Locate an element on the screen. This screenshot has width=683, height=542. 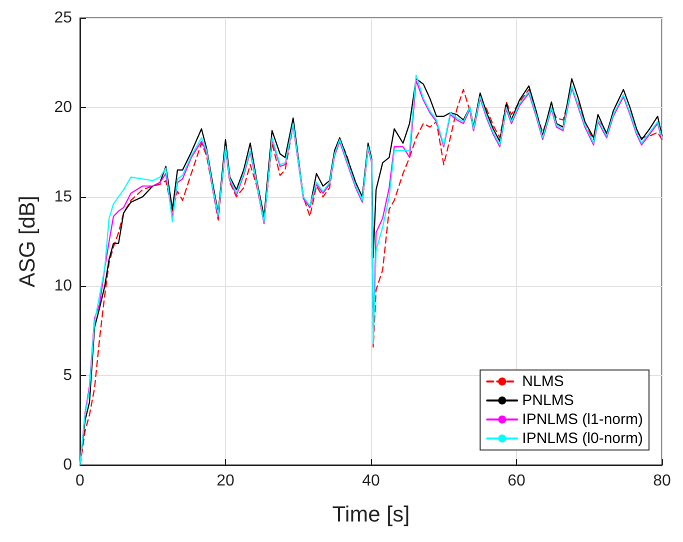
y-tick-label: 20 is located at coordinates (63, 107).